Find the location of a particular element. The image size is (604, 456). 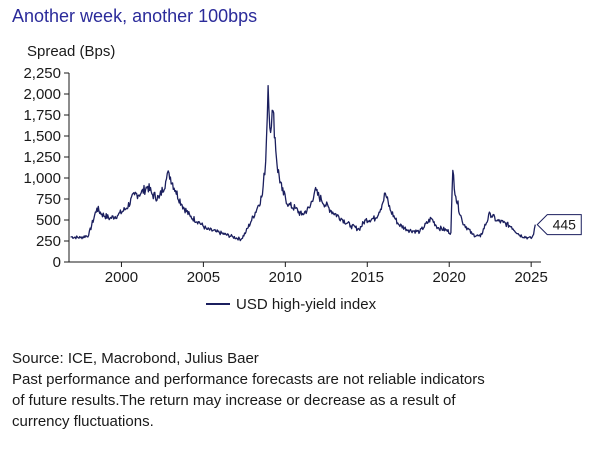

disclaimer-line: currency fluctuations. is located at coordinates (83, 421).